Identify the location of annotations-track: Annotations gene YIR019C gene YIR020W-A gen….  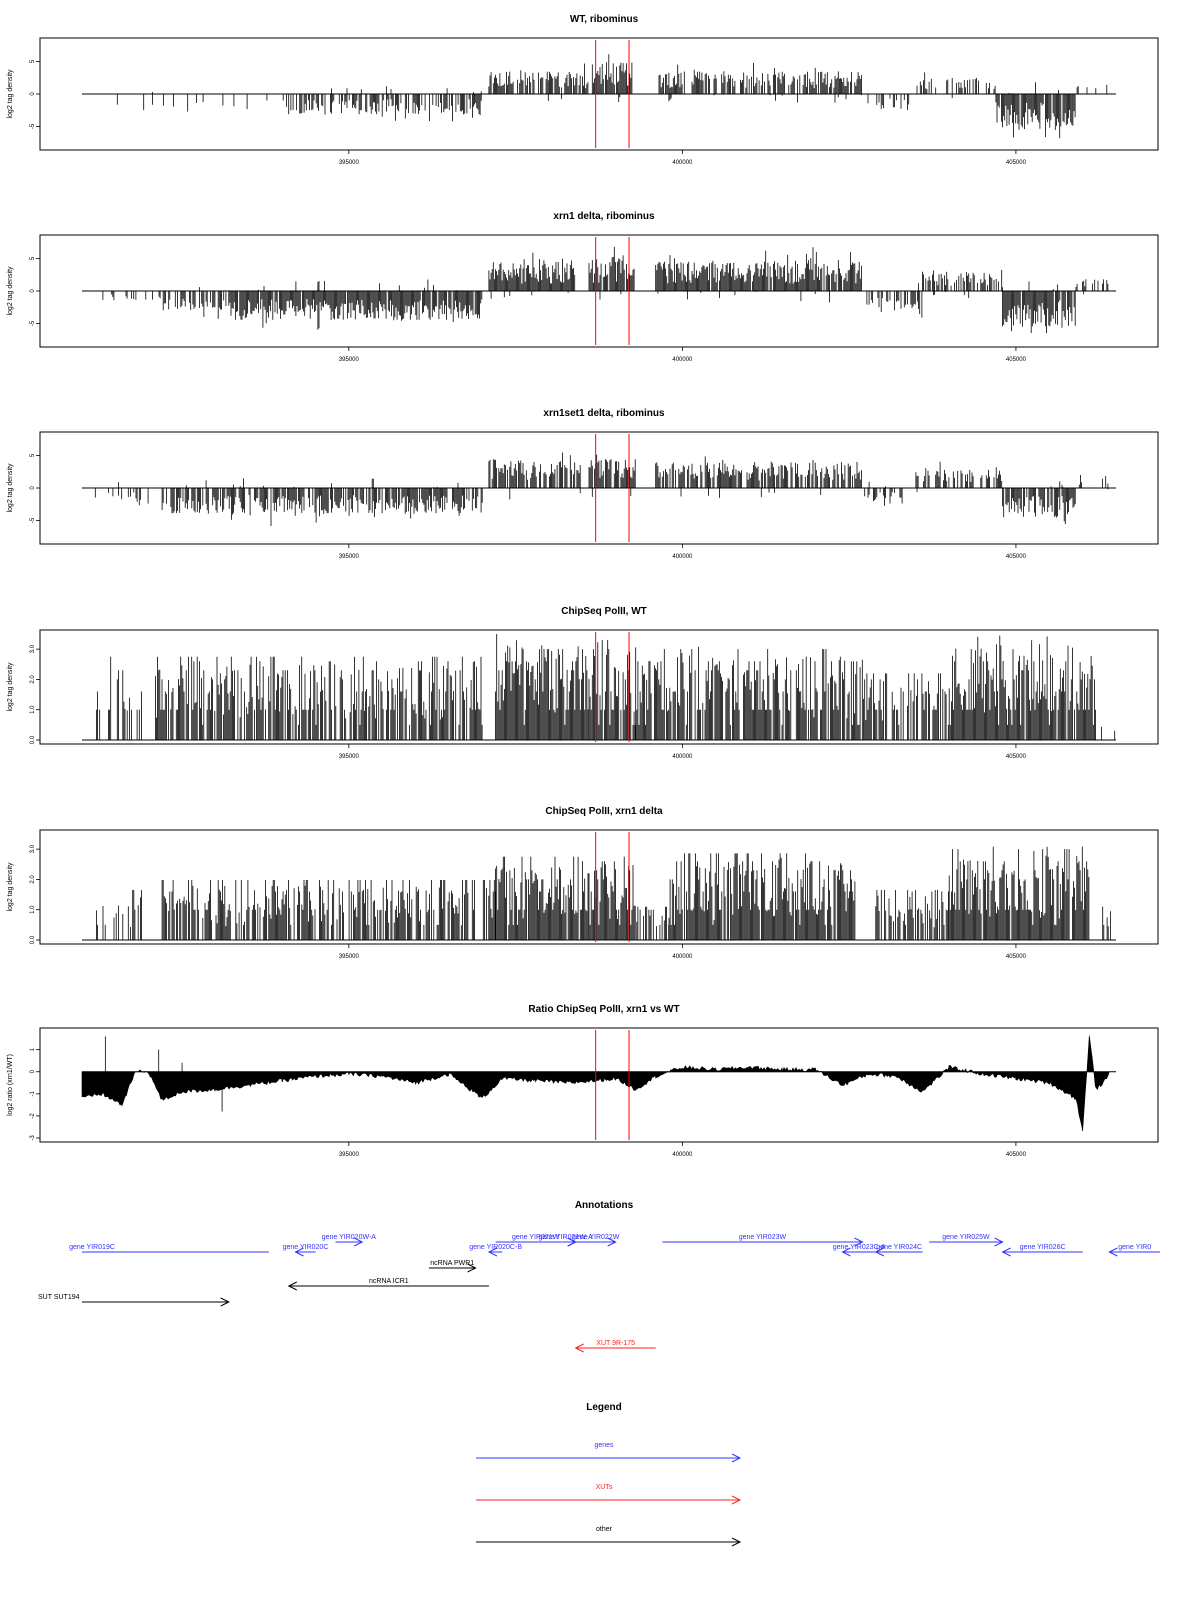
(599, 1276).